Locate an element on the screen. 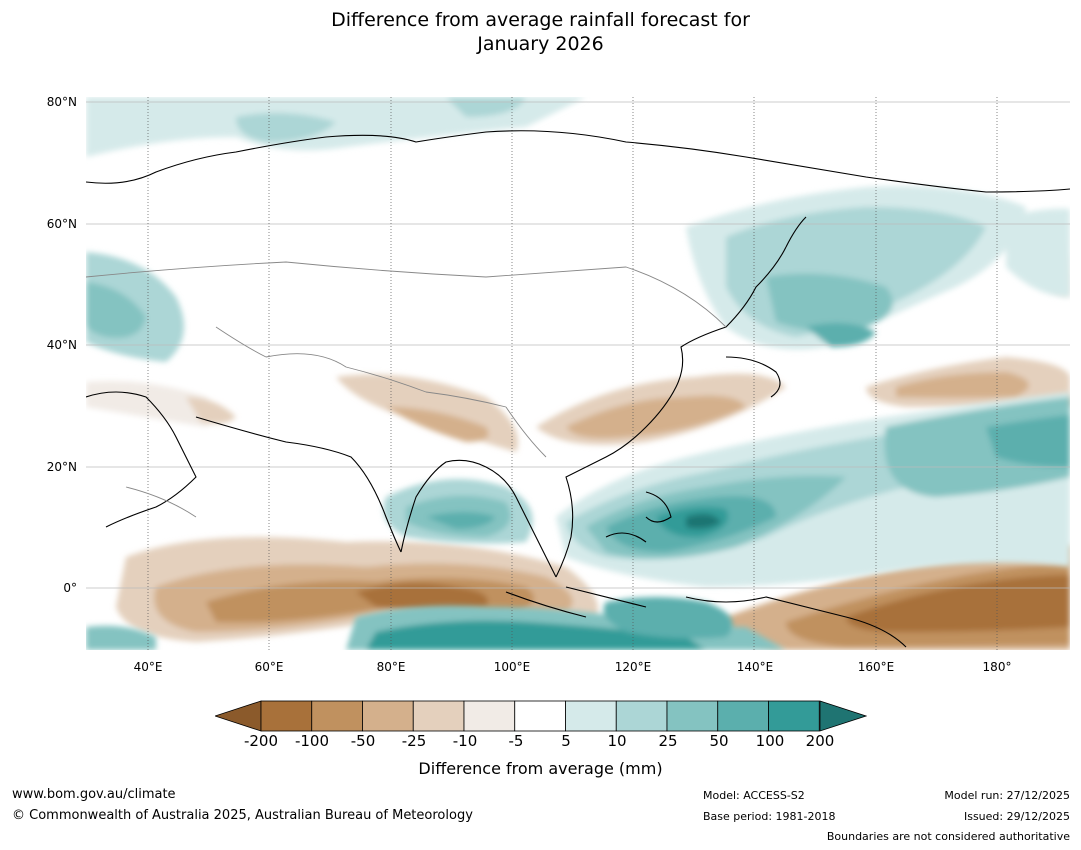 This screenshot has width=1081, height=850. lon-label-140e: 140°E is located at coordinates (755, 667).